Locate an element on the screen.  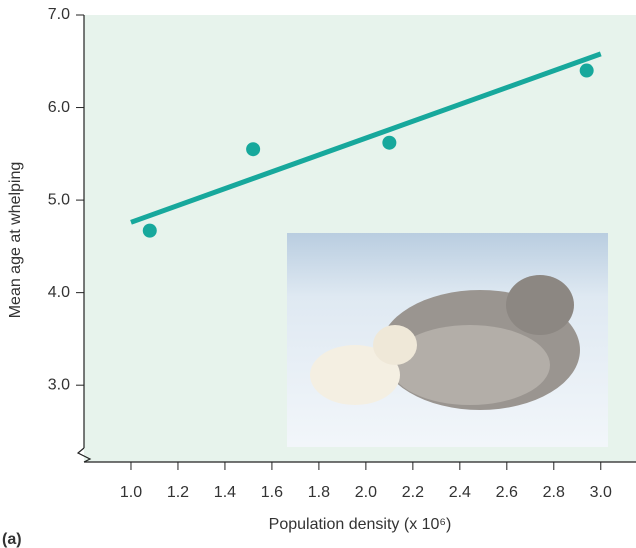
y-tick-label: 7.0 is located at coordinates (59, 14).